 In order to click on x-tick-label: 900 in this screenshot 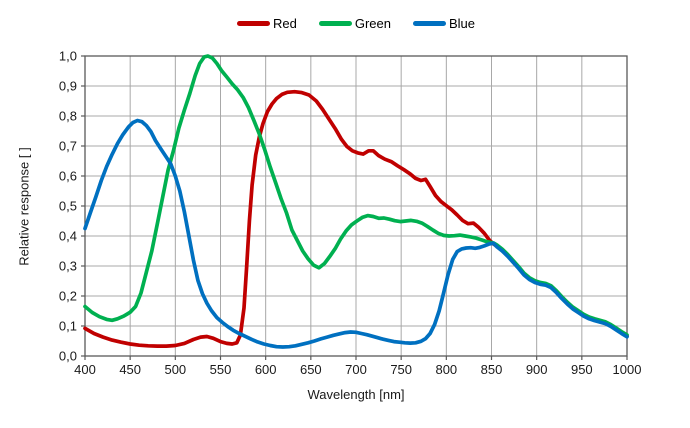, I will do `click(537, 369)`.